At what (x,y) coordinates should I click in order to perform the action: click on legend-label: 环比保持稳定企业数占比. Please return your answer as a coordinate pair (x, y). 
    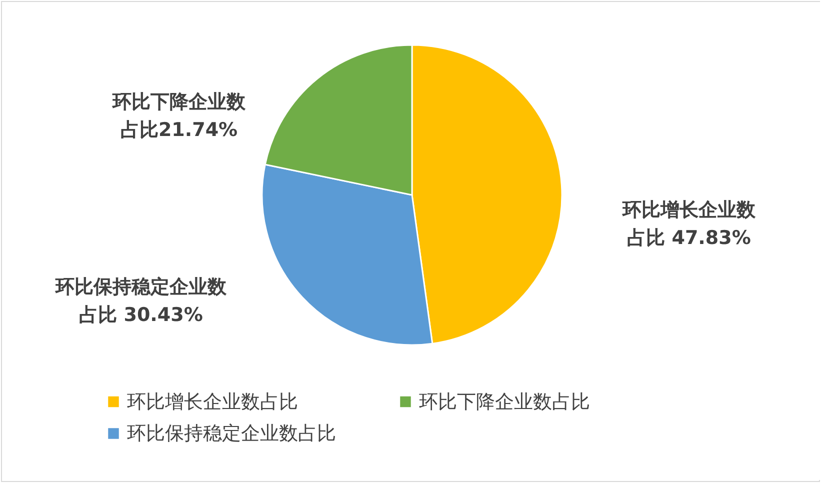
    Looking at the image, I should click on (231, 433).